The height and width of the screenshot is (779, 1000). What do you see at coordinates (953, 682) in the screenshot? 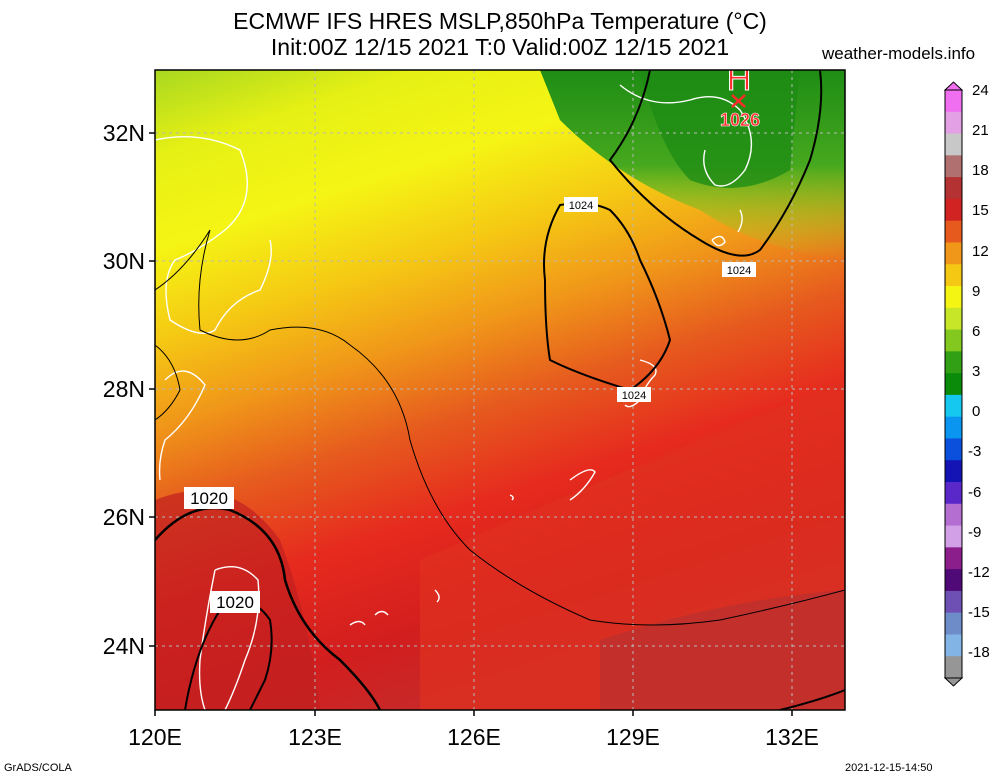
I see `colorbar-bottom-arrow-icon` at bounding box center [953, 682].